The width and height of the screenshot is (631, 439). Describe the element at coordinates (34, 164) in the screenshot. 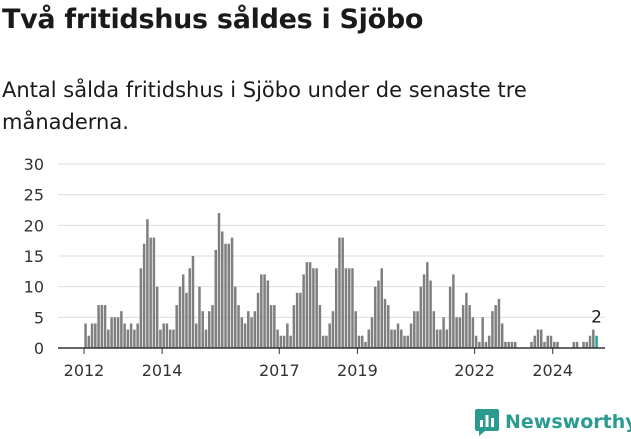

I see `y-tick-label: 30` at that location.